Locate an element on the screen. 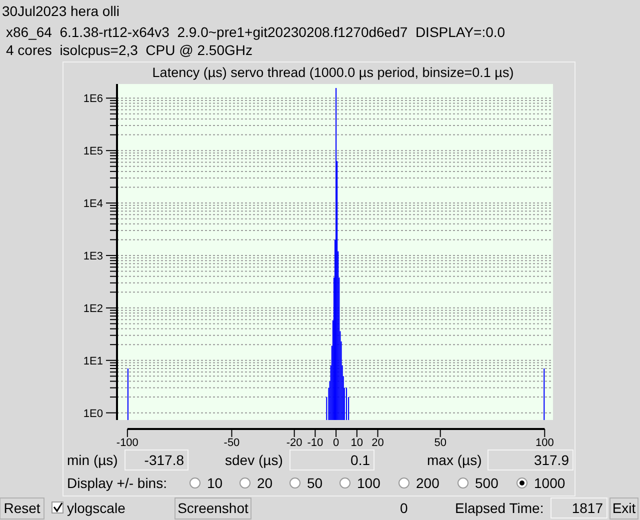 Image resolution: width=640 pixels, height=520 pixels. text: 0 is located at coordinates (404, 508).